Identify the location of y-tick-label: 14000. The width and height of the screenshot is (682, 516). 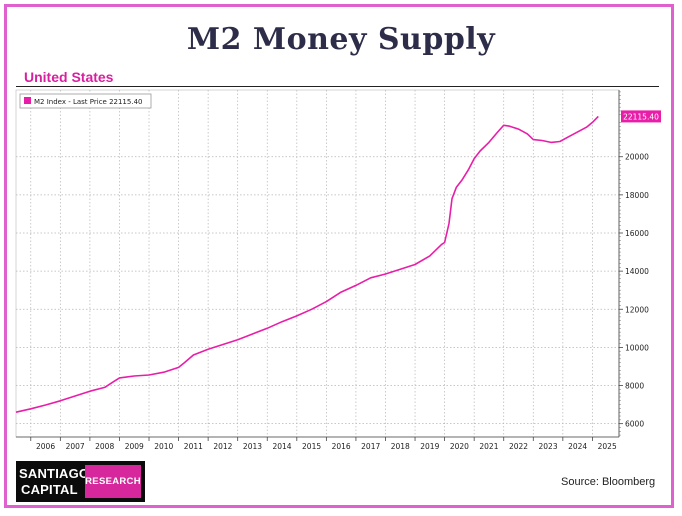
(637, 271).